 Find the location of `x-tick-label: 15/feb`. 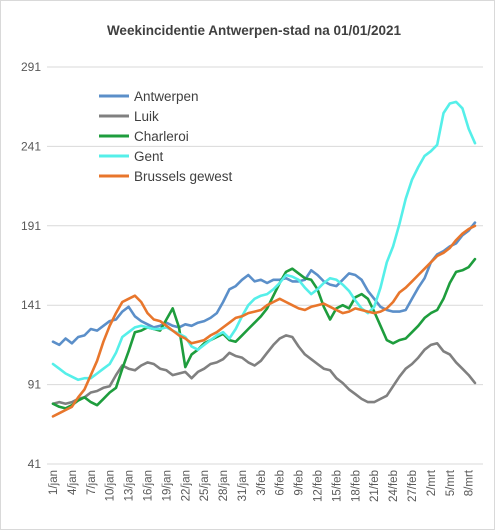

x-tick-label: 15/feb is located at coordinates (337, 486).